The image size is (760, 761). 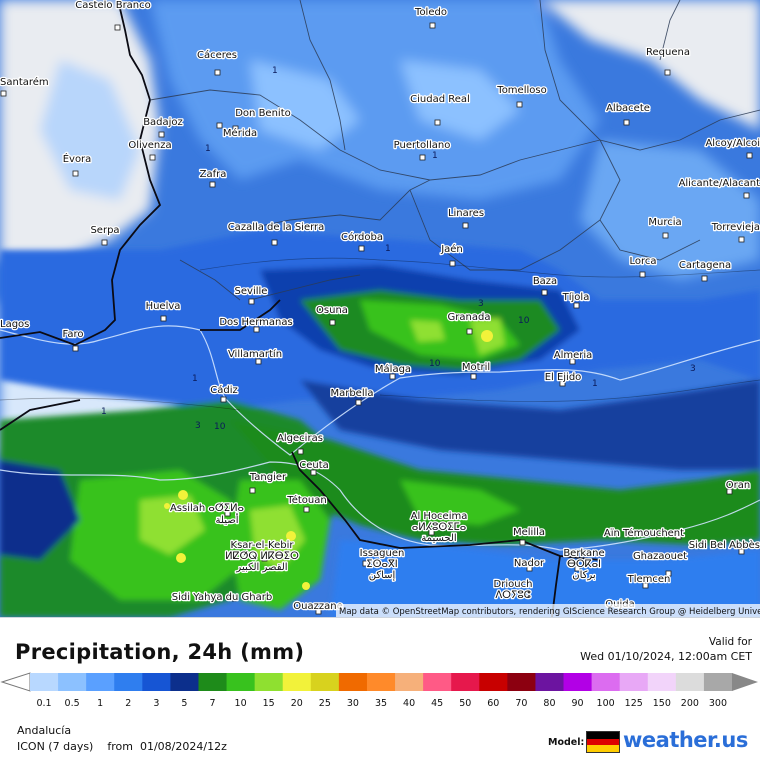 What do you see at coordinates (217, 55) in the screenshot?
I see `city-label: Cáceres` at bounding box center [217, 55].